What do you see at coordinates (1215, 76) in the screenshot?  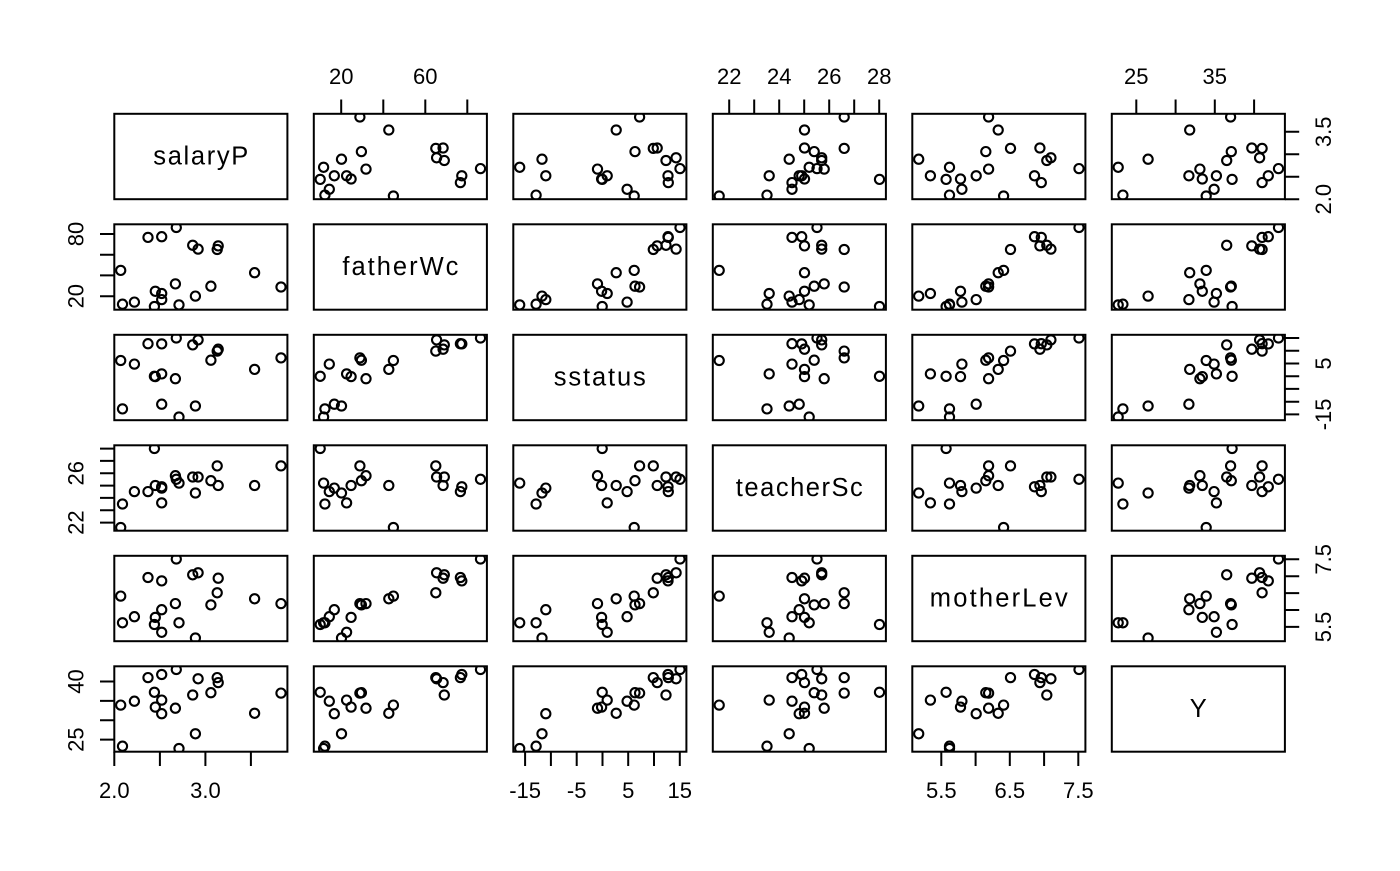 I see `svg-text: 35` at bounding box center [1215, 76].